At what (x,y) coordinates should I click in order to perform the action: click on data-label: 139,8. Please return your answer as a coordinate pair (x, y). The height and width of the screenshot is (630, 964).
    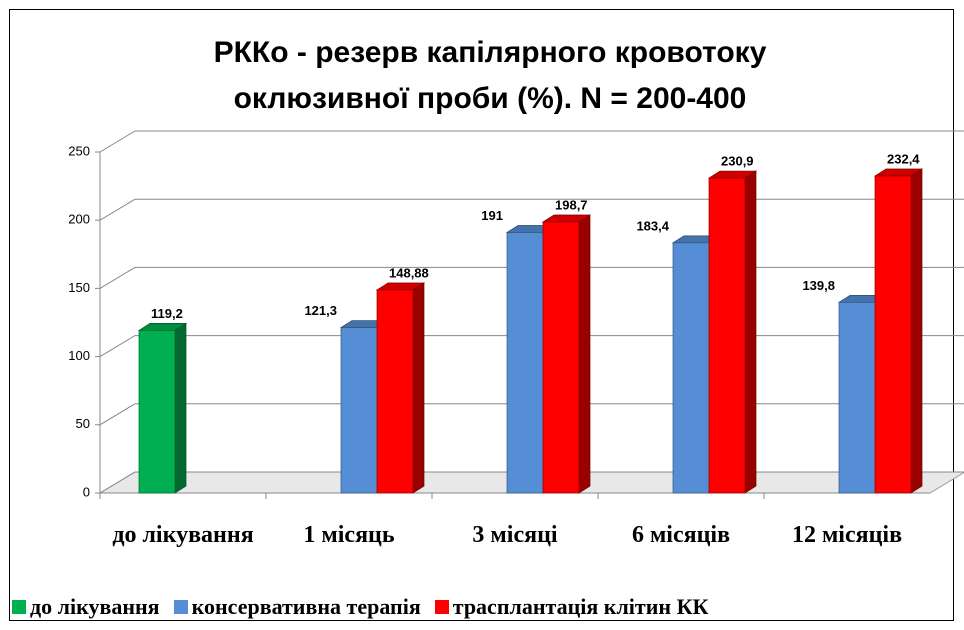
    Looking at the image, I should click on (818, 285).